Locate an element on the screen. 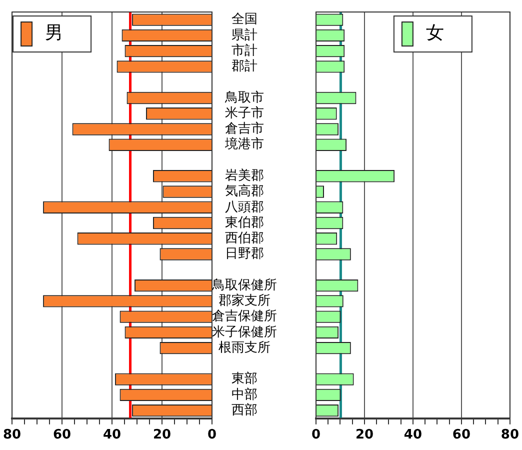  y-tick-label: 八頭郡 is located at coordinates (244, 207).